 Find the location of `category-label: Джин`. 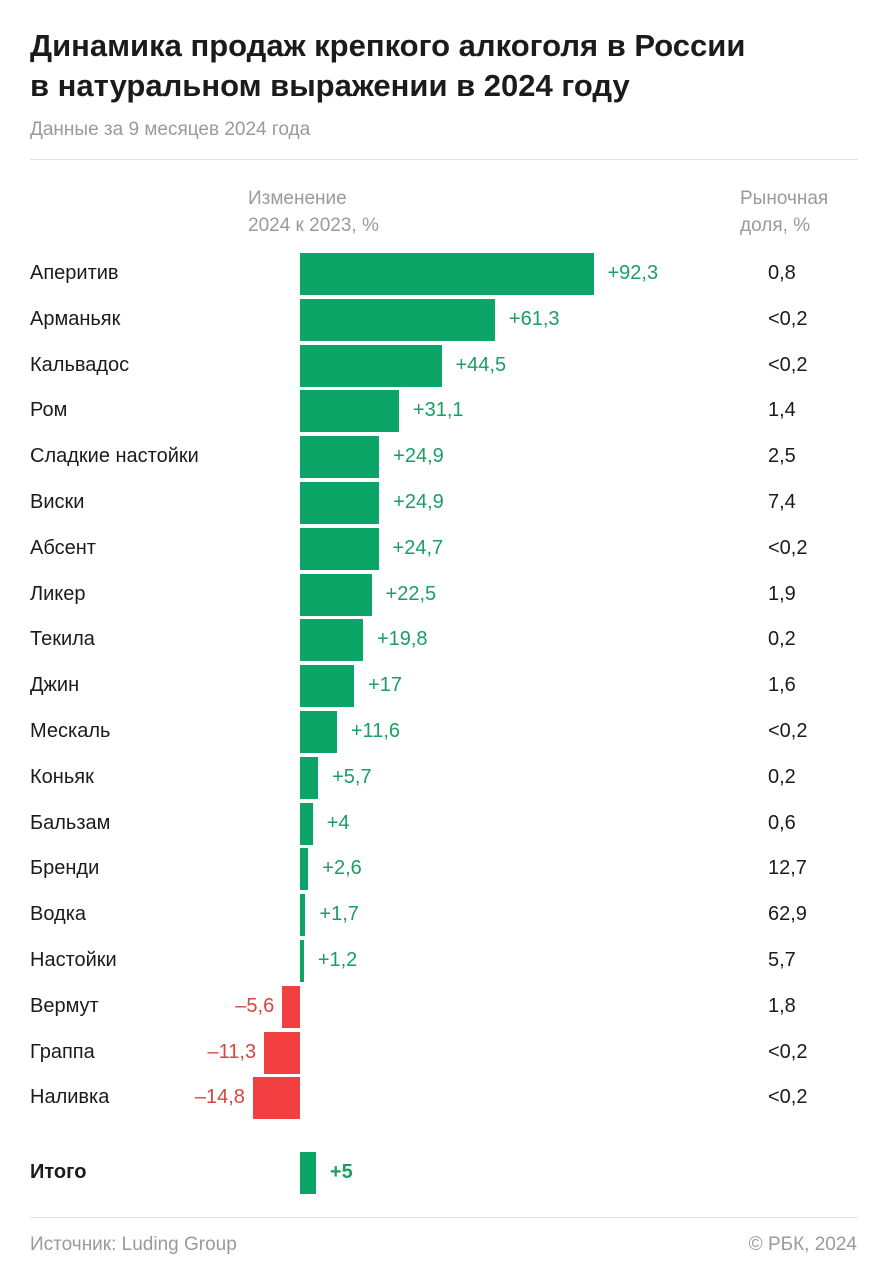

category-label: Джин is located at coordinates (55, 685).